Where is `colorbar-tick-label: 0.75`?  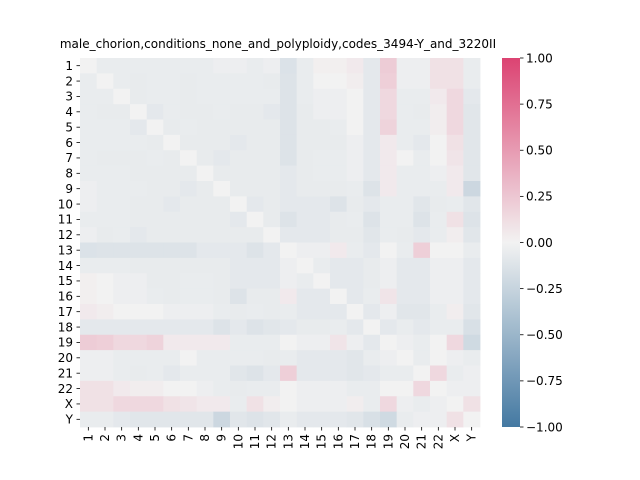 colorbar-tick-label: 0.75 is located at coordinates (539, 104).